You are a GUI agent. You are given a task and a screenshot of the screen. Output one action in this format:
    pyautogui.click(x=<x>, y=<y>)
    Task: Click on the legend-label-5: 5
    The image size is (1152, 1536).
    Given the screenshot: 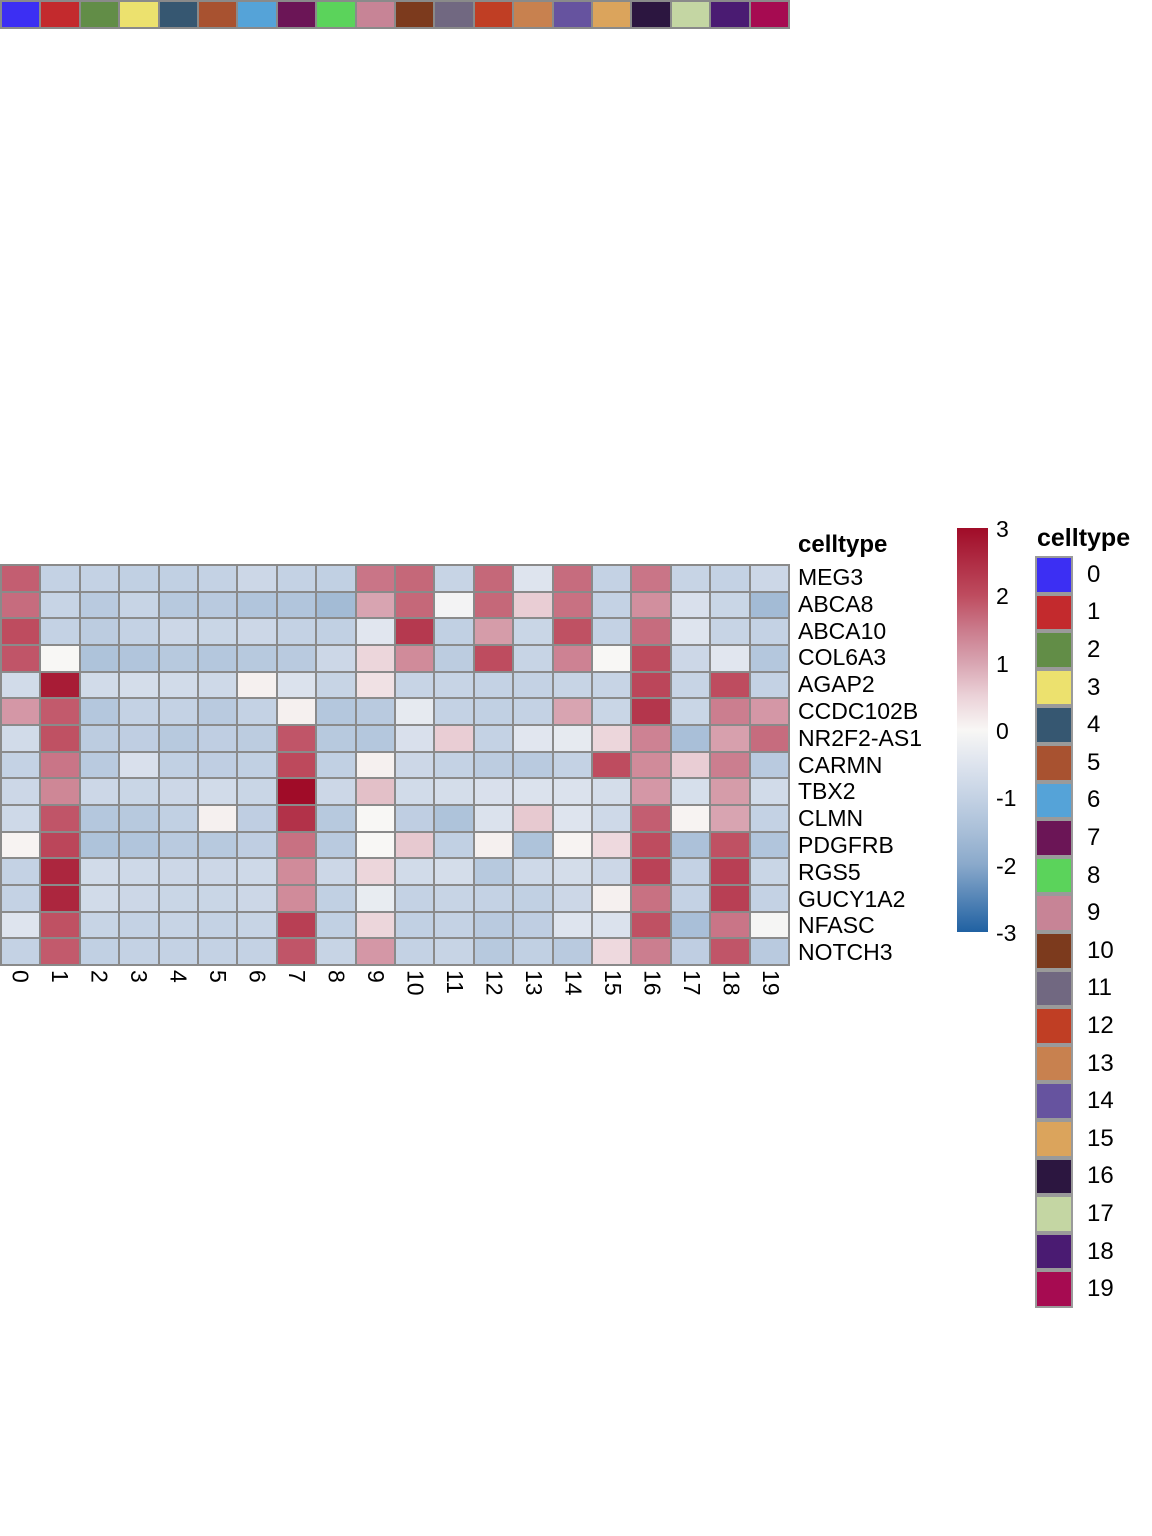 What is the action you would take?
    pyautogui.click(x=1094, y=762)
    